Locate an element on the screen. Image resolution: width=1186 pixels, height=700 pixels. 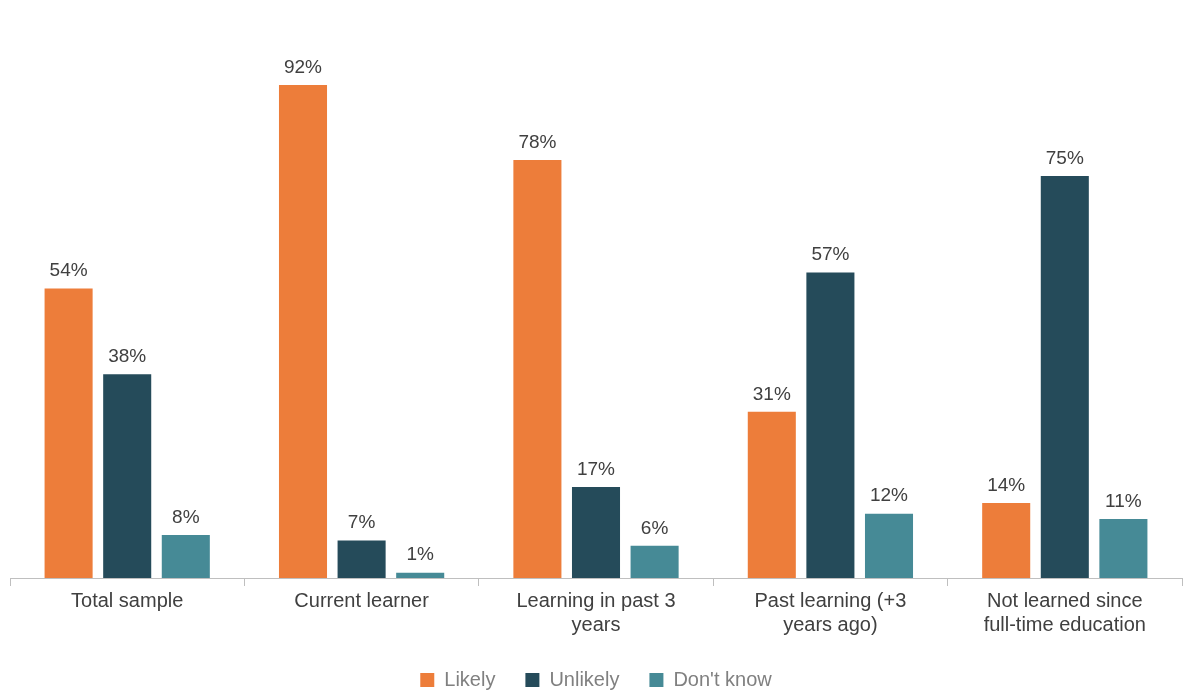
data-label: 38% is located at coordinates (127, 356).